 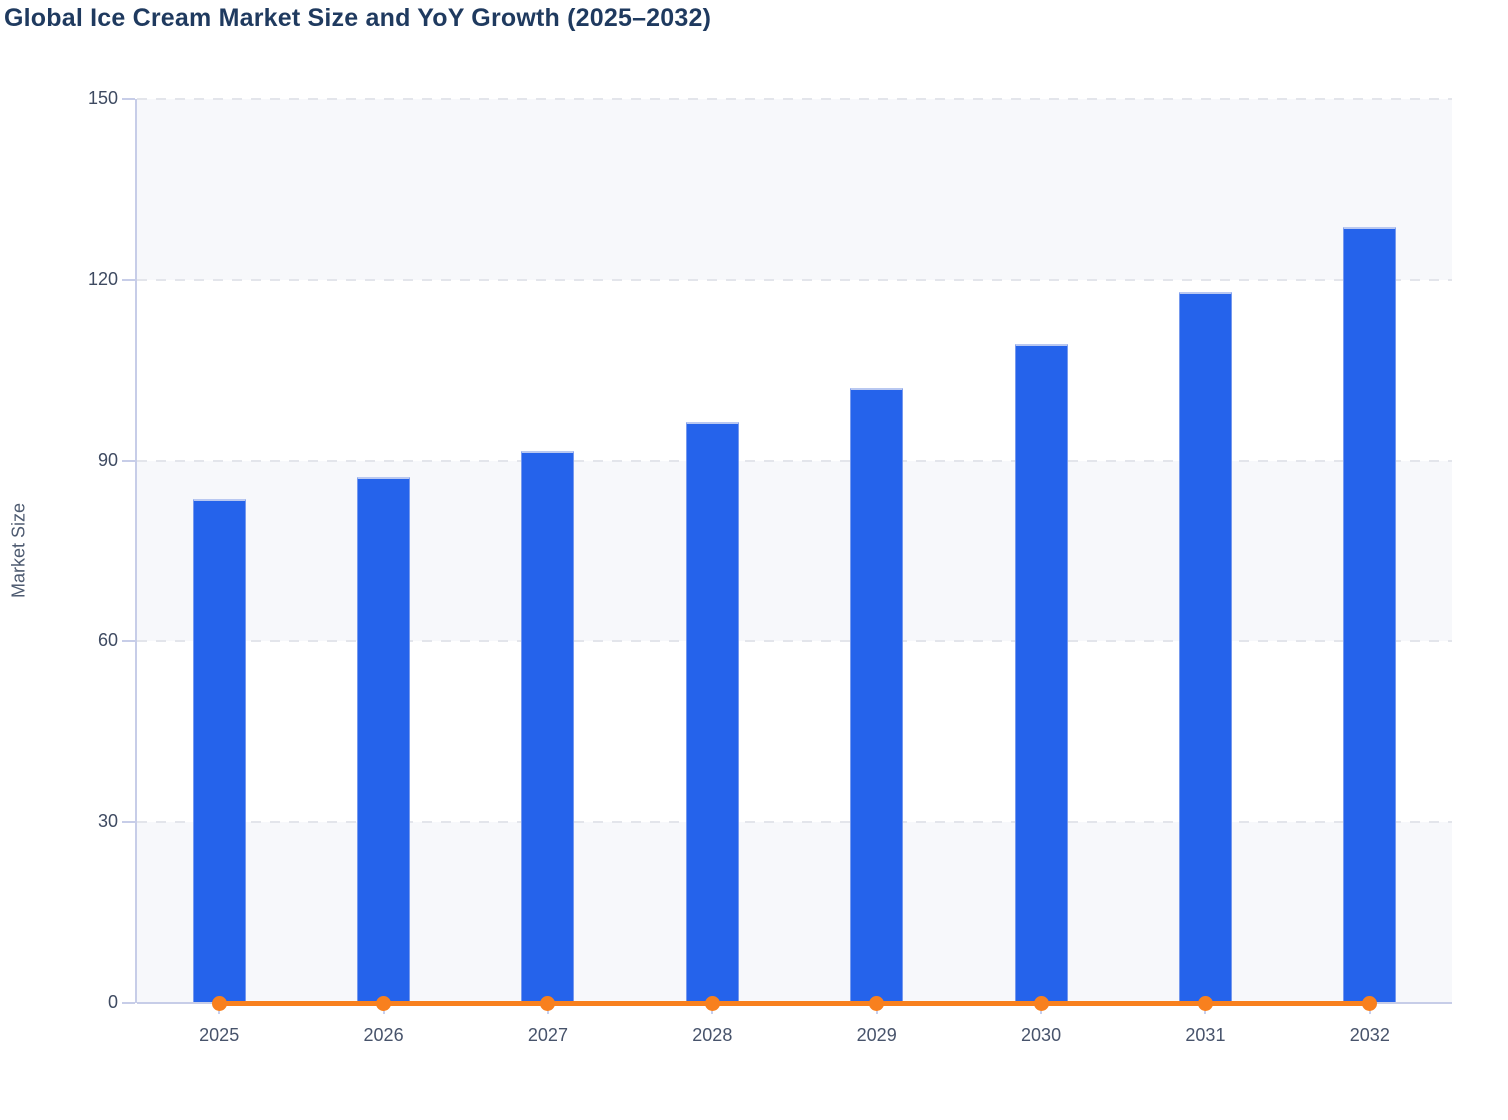 I want to click on x-tick-label-2032: 2032, so click(x=1369, y=1035).